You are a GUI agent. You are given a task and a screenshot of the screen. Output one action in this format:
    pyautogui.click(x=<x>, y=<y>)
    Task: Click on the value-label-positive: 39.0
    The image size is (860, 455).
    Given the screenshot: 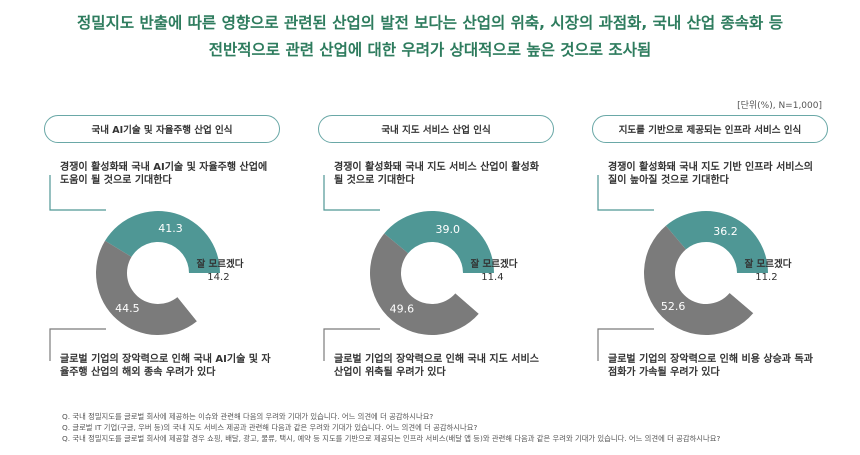 What is the action you would take?
    pyautogui.click(x=448, y=229)
    